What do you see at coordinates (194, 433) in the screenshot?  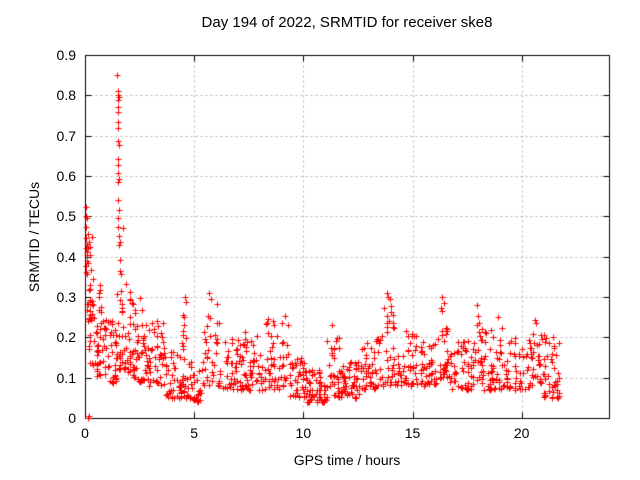 I see `x-tick-label: 5` at bounding box center [194, 433].